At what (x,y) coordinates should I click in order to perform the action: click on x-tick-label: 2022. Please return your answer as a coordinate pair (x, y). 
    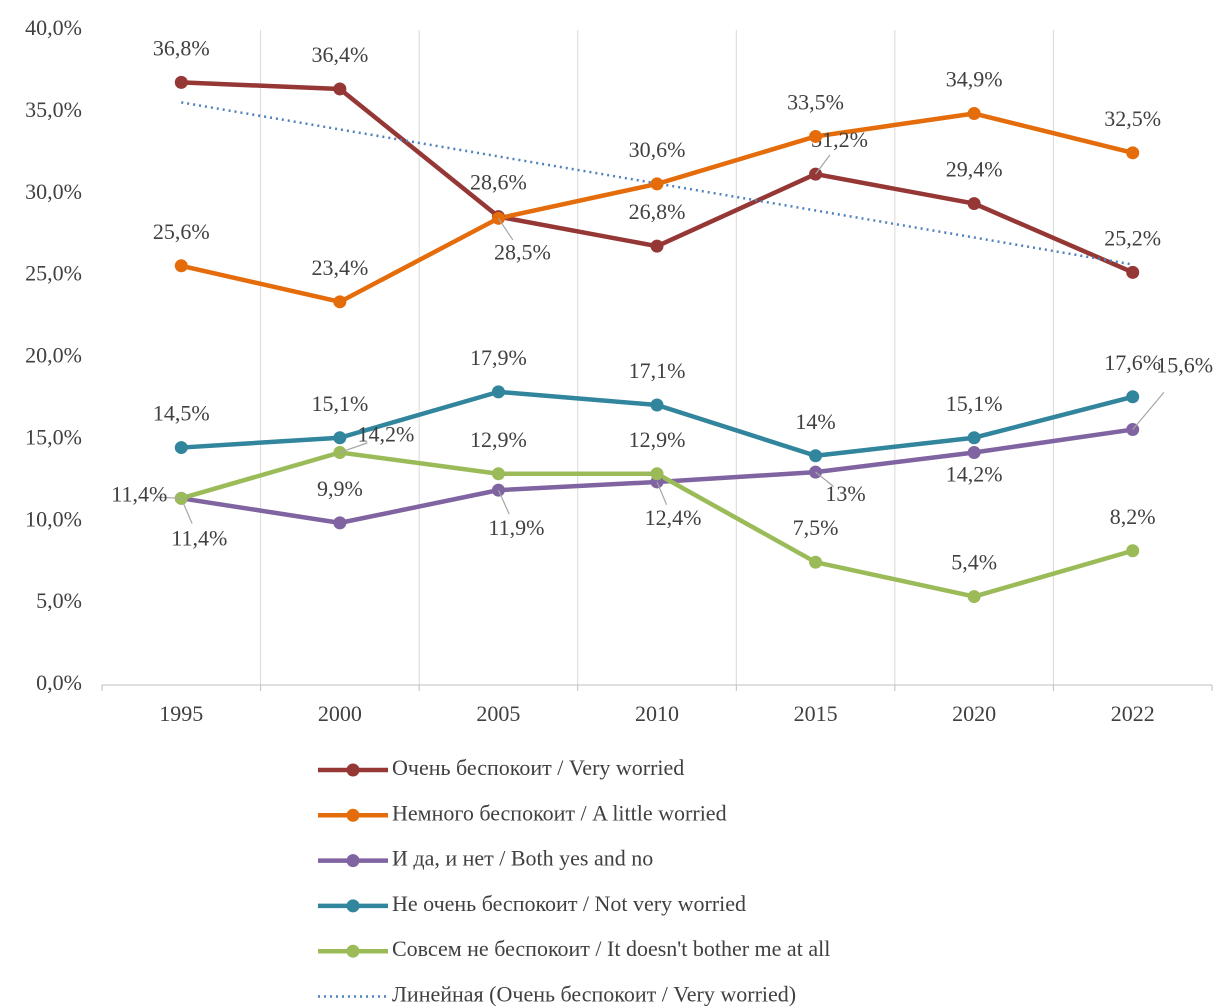
    Looking at the image, I should click on (1133, 713).